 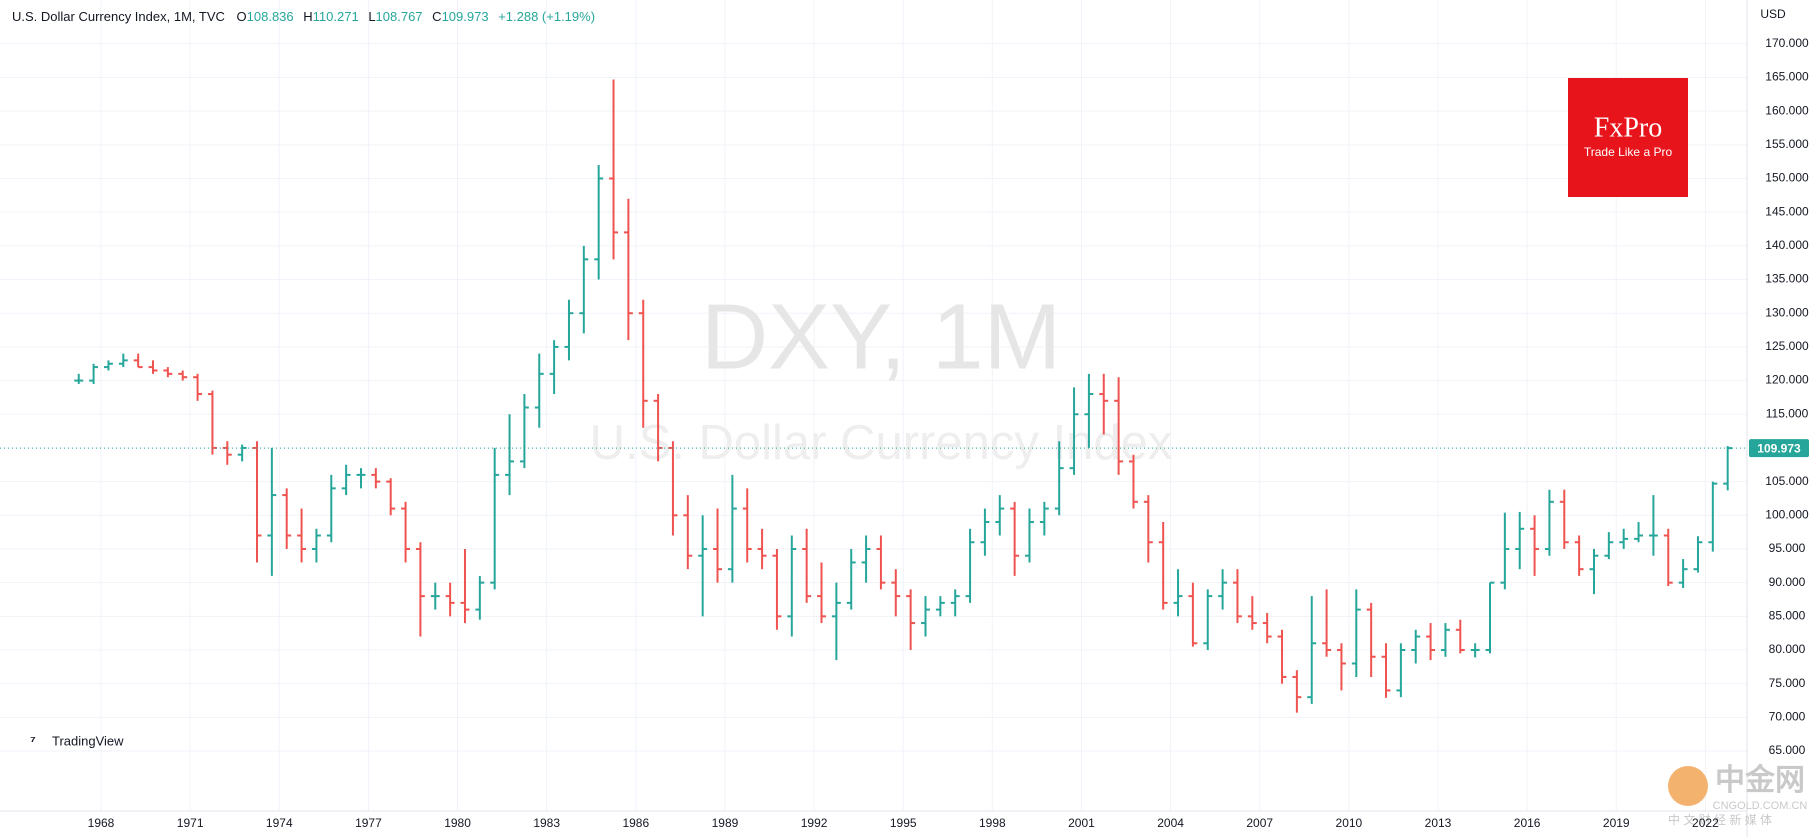 What do you see at coordinates (1787, 43) in the screenshot?
I see `y-tick-label: 170.000` at bounding box center [1787, 43].